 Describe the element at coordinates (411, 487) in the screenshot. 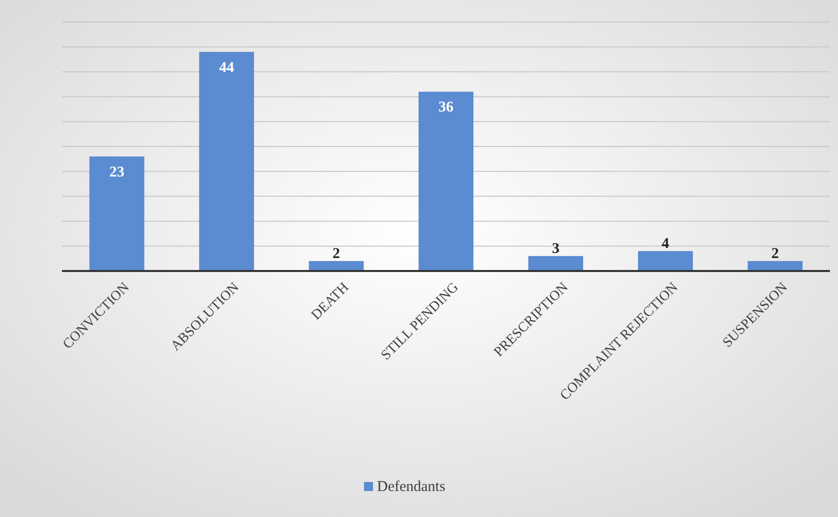

I see `legend-label: Defendants` at that location.